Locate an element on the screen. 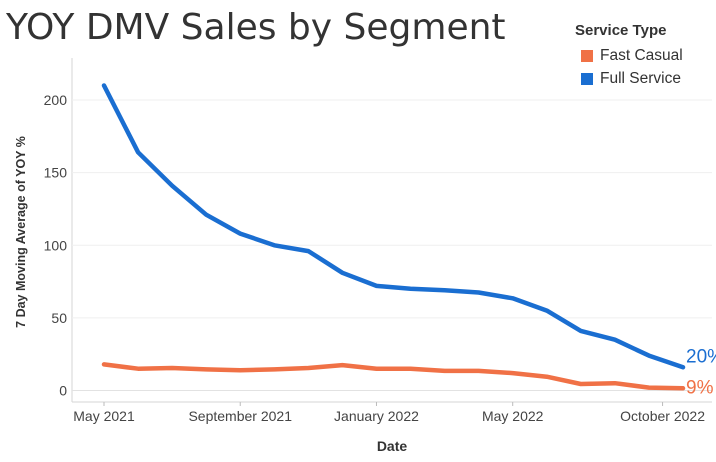 The height and width of the screenshot is (462, 716). y-axis-label: 7 Day Moving Average of YOY % is located at coordinates (21, 232).